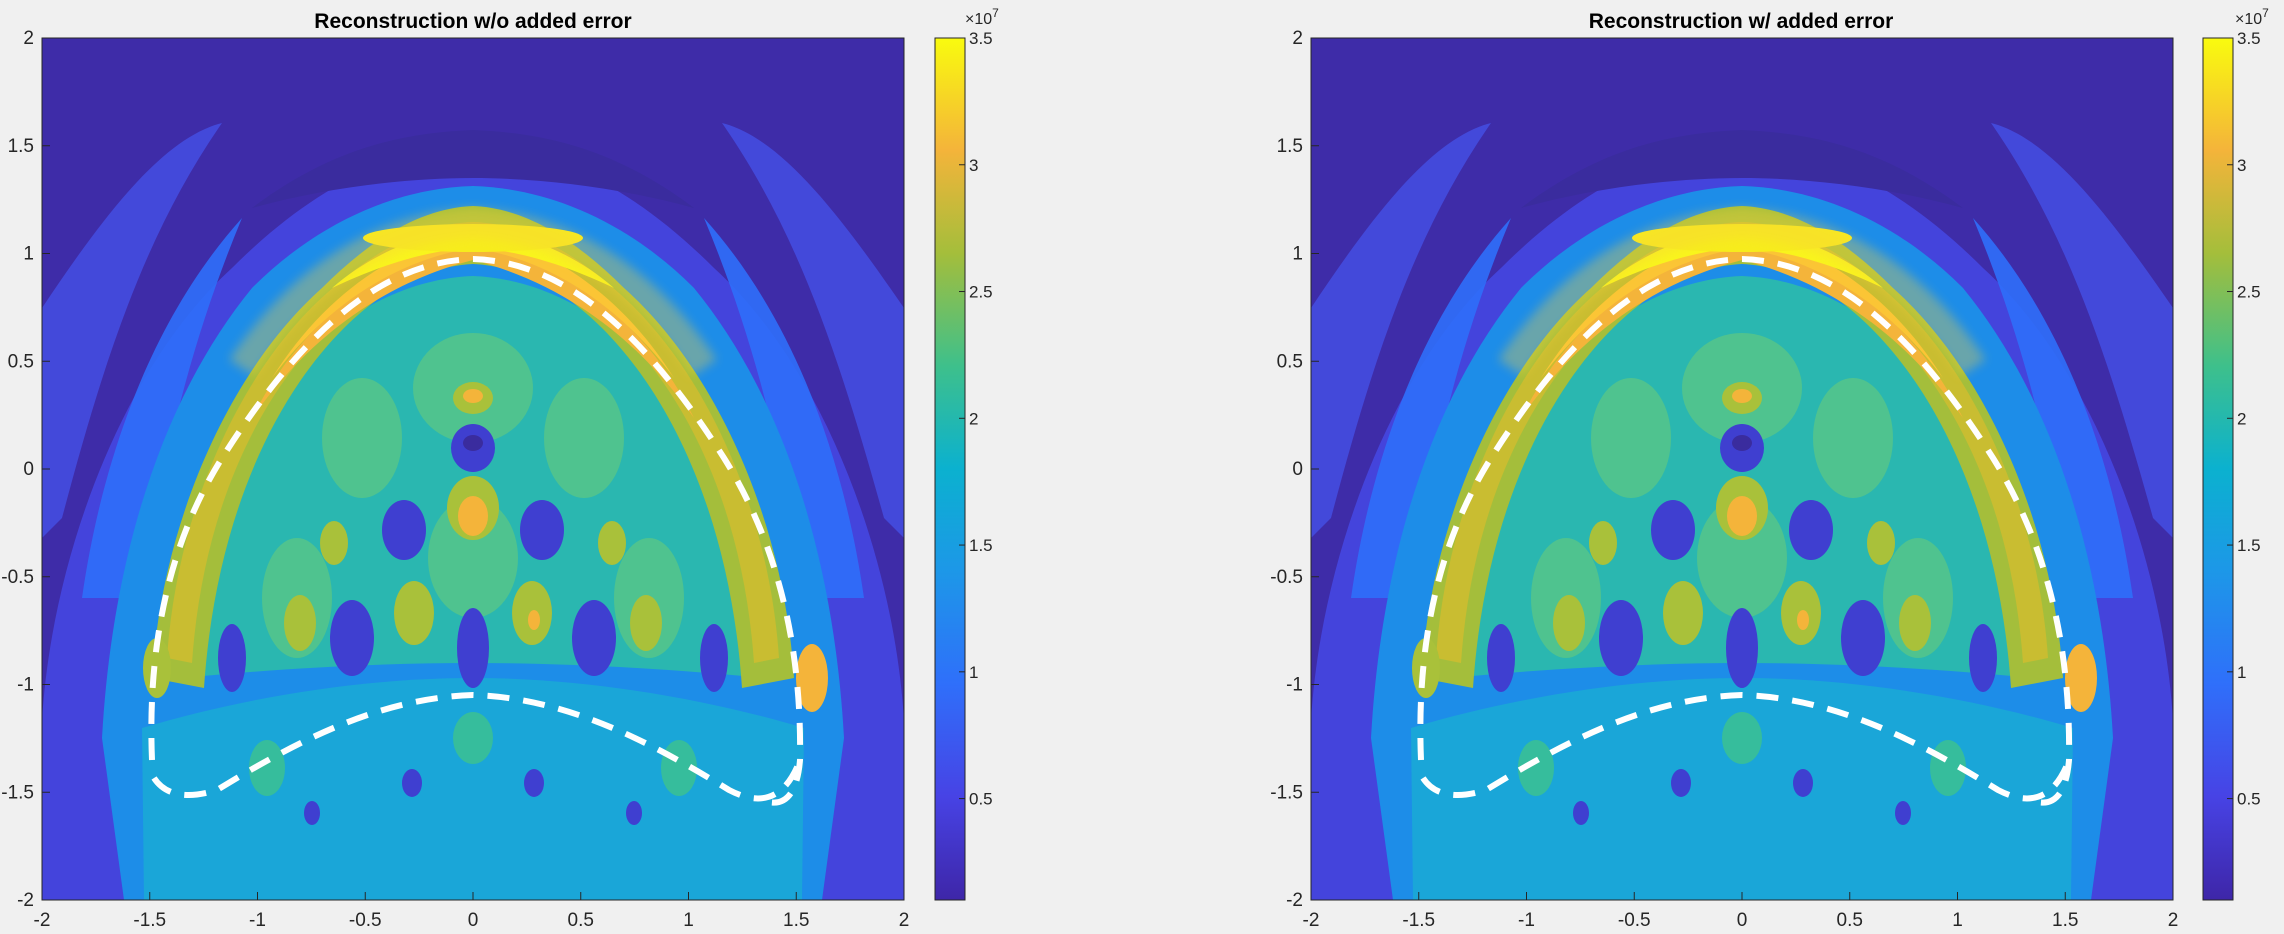 The image size is (2284, 934). I want to click on colorbar-exponent-base-right: ×10, so click(2248, 19).